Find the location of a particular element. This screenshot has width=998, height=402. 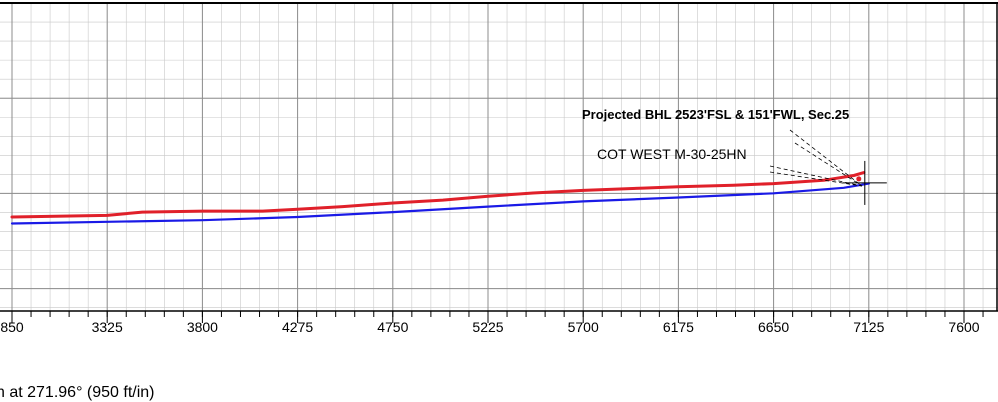

x-tick-label: 5225 is located at coordinates (487, 327).